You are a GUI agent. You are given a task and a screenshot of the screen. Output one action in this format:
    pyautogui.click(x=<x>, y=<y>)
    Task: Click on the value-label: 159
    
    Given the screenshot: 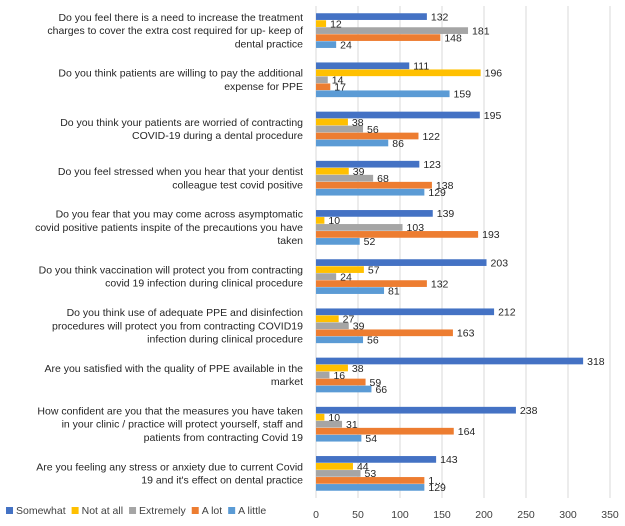 What is the action you would take?
    pyautogui.click(x=463, y=95)
    